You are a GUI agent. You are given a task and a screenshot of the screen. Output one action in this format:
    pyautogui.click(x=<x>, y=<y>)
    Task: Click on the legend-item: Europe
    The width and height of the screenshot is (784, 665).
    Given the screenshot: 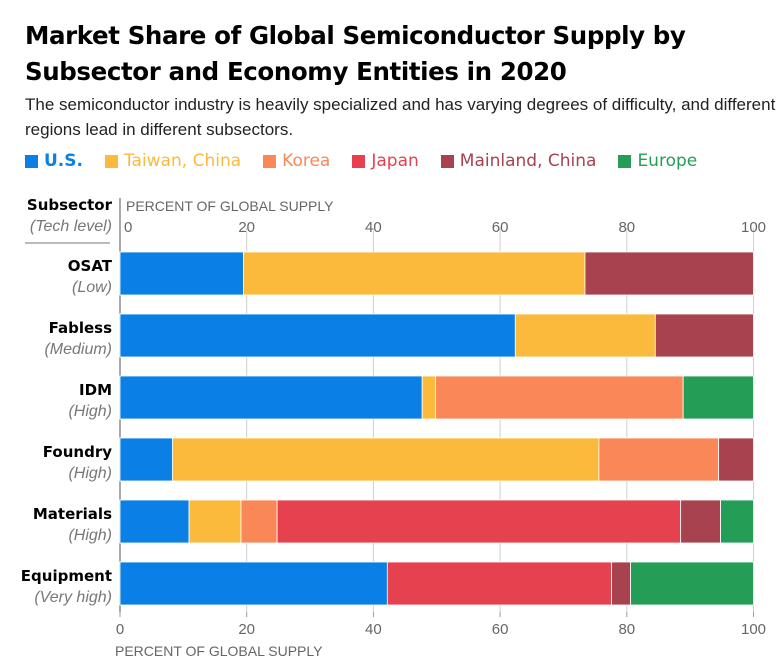 What is the action you would take?
    pyautogui.click(x=657, y=161)
    